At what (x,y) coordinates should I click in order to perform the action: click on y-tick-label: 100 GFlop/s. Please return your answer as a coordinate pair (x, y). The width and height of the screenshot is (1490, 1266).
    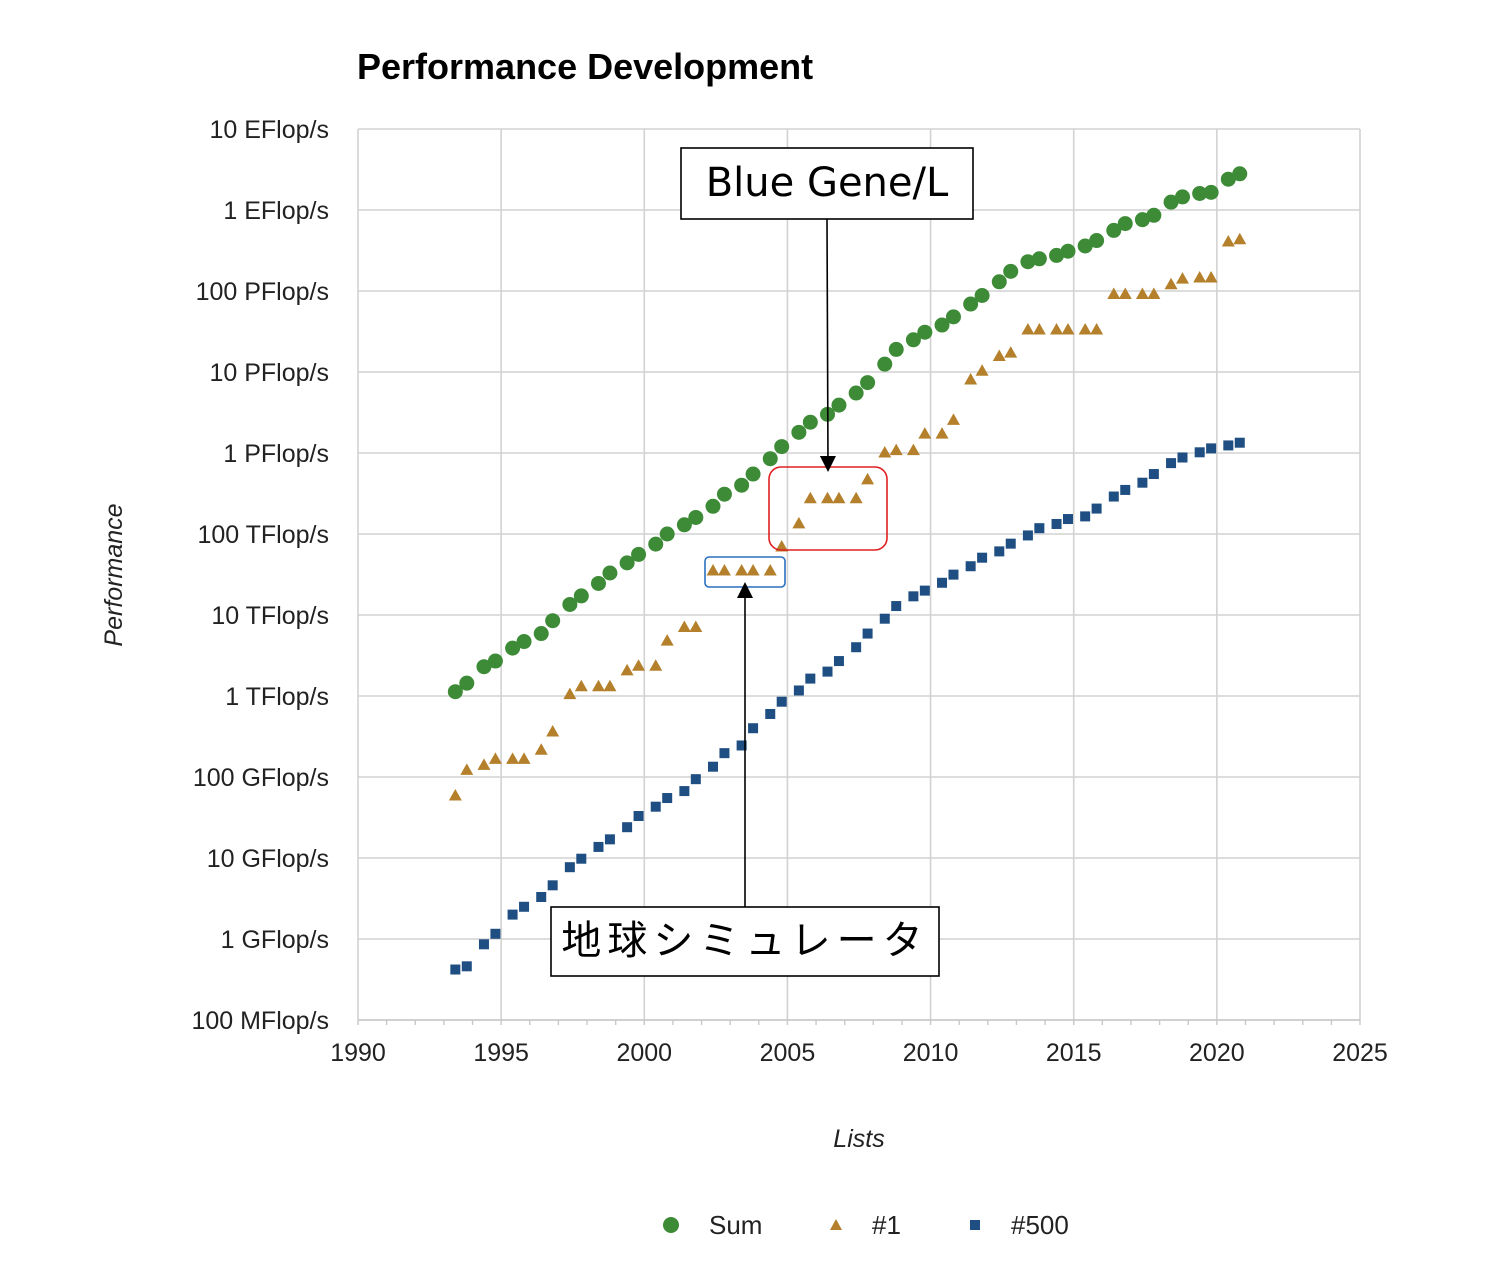
    Looking at the image, I should click on (261, 778).